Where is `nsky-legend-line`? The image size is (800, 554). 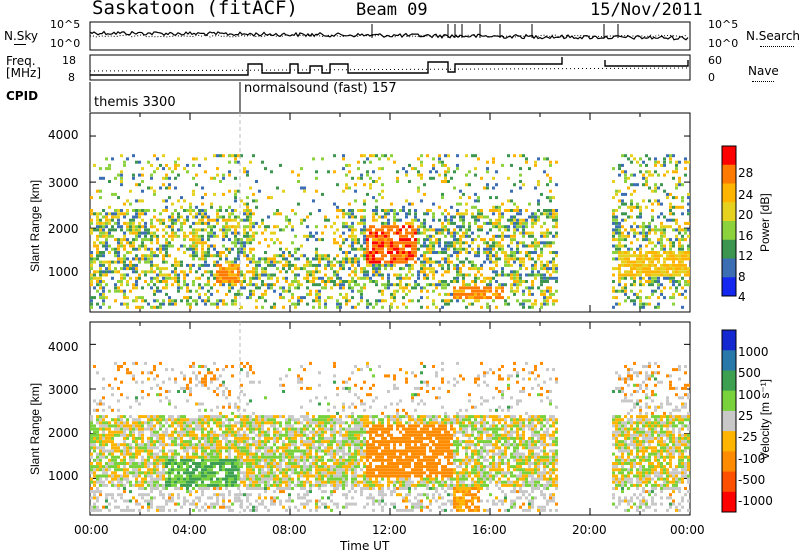 nsky-legend-line is located at coordinates (20, 44).